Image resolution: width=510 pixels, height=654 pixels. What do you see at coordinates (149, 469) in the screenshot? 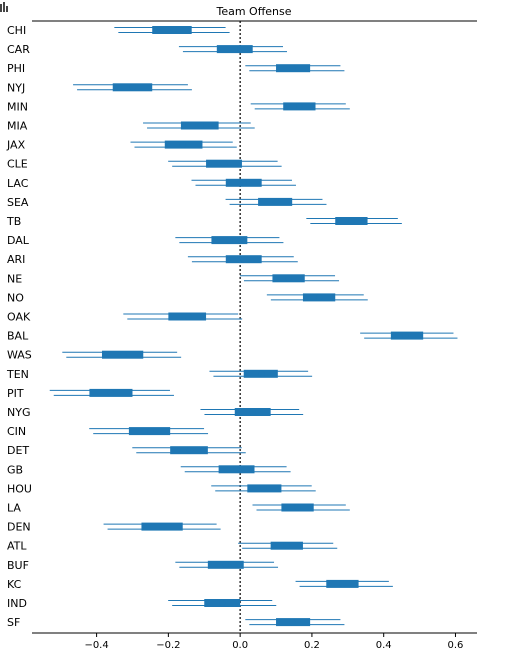
I see `forest-row-gb: GB` at bounding box center [149, 469].